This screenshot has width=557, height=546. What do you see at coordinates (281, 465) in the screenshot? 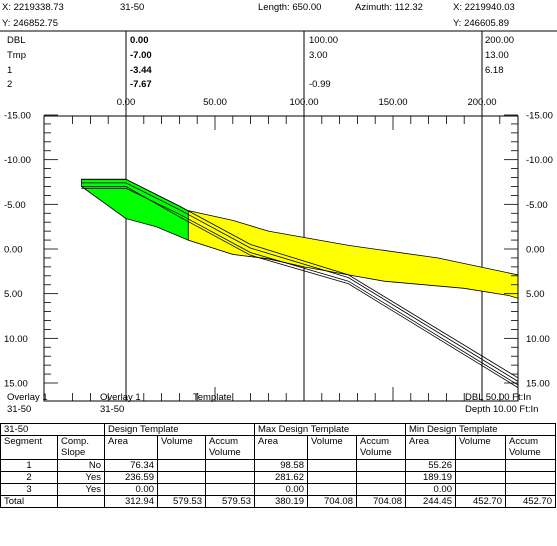
I see `cell-max-area: 98.58` at bounding box center [281, 465].